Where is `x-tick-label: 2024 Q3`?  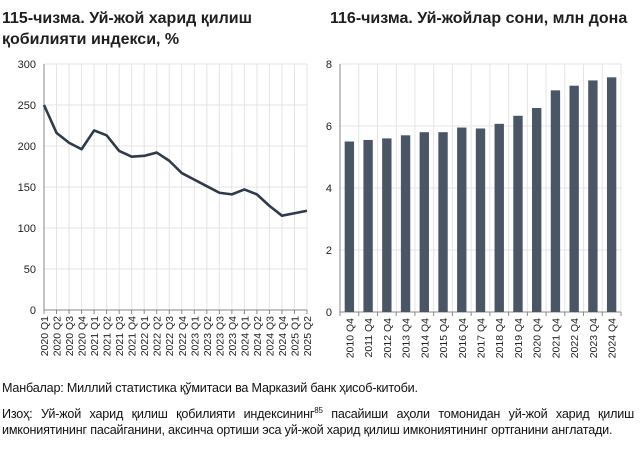
x-tick-label: 2024 Q3 is located at coordinates (270, 336).